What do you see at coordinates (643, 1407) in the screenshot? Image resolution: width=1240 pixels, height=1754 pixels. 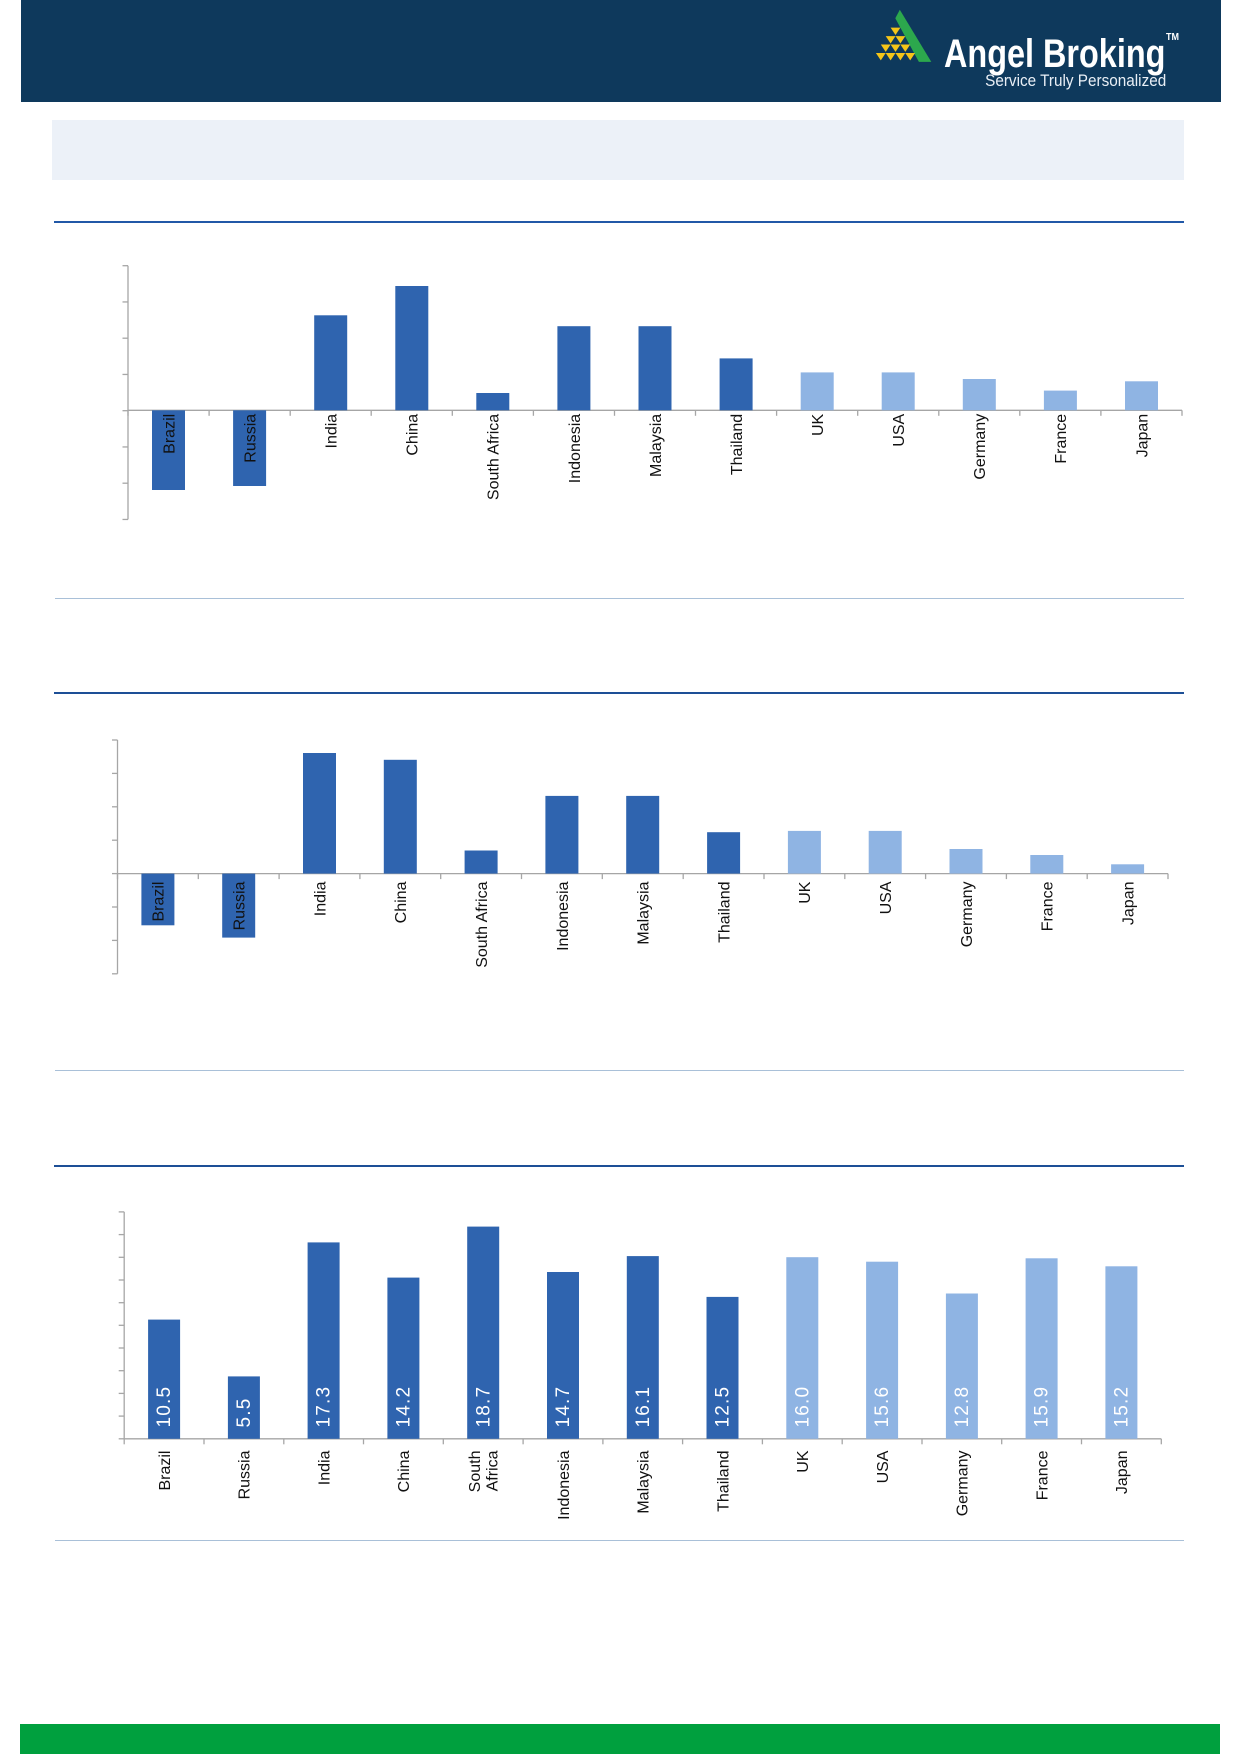 I see `svg-text: 16.1` at bounding box center [643, 1407].